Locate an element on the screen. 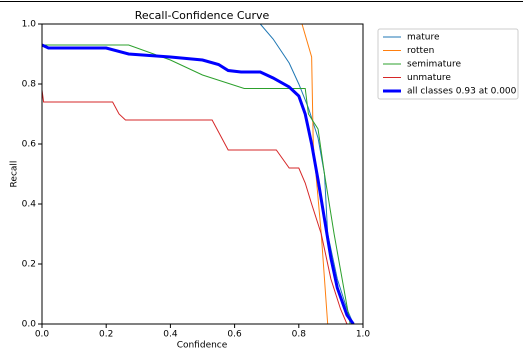  legend-label: semimature is located at coordinates (434, 65).